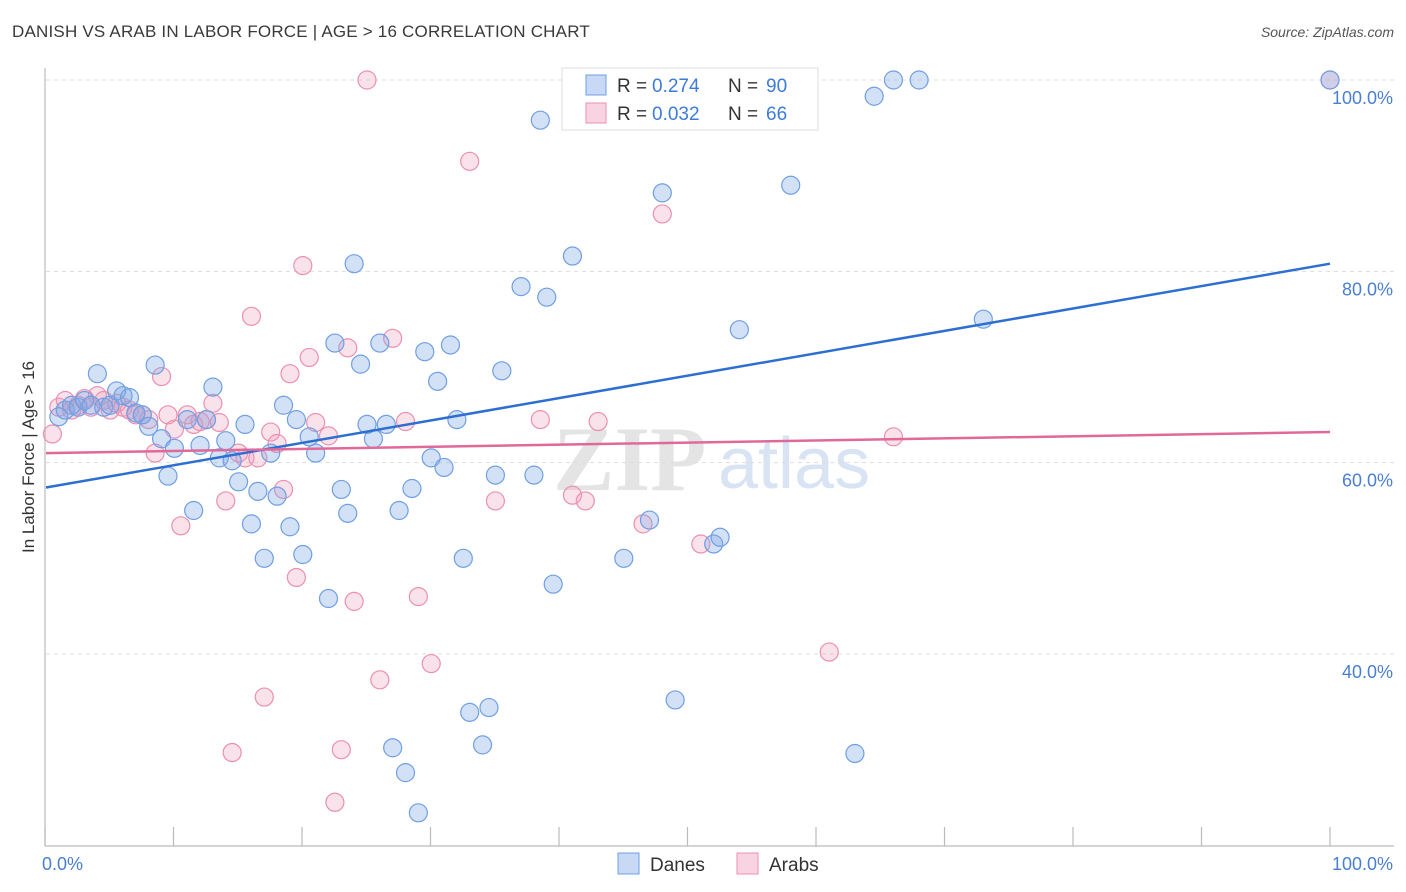 The image size is (1406, 892). I want to click on legend-danes-r-label: R =, so click(632, 86).